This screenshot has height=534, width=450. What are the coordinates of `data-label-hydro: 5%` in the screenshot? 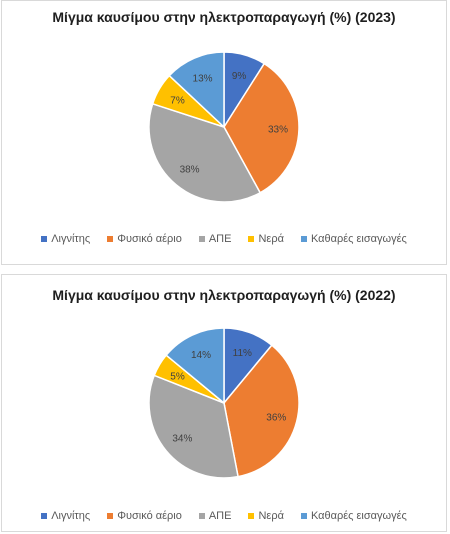 It's located at (177, 377).